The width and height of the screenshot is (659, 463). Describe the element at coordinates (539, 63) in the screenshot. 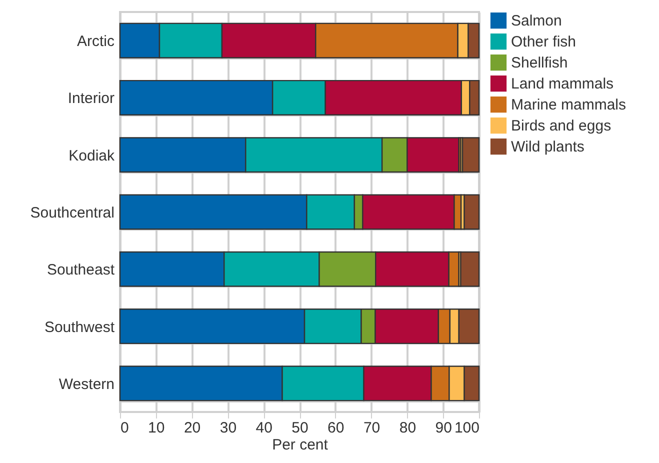

I see `legend-label: Shellfish` at that location.